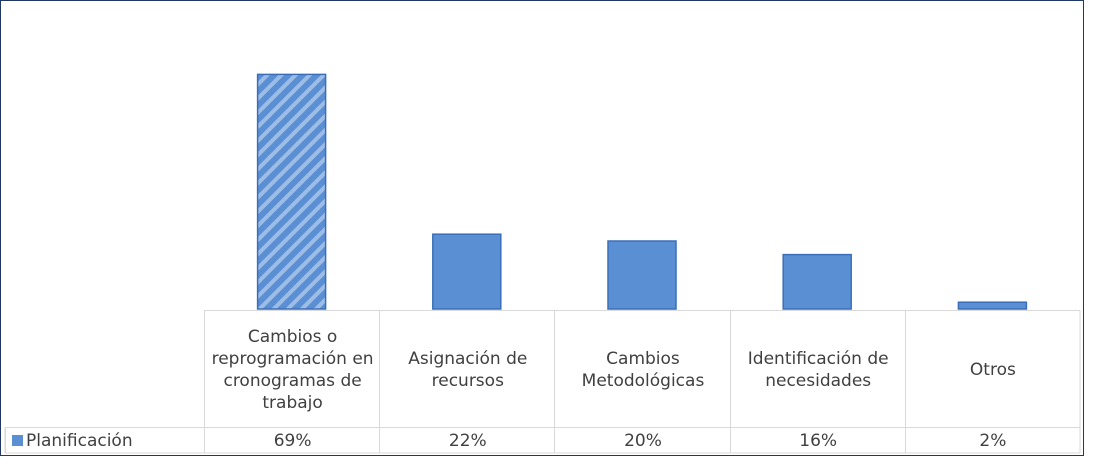 The image size is (1095, 458). What do you see at coordinates (642, 440) in the screenshot?
I see `value-label: 20%` at bounding box center [642, 440].